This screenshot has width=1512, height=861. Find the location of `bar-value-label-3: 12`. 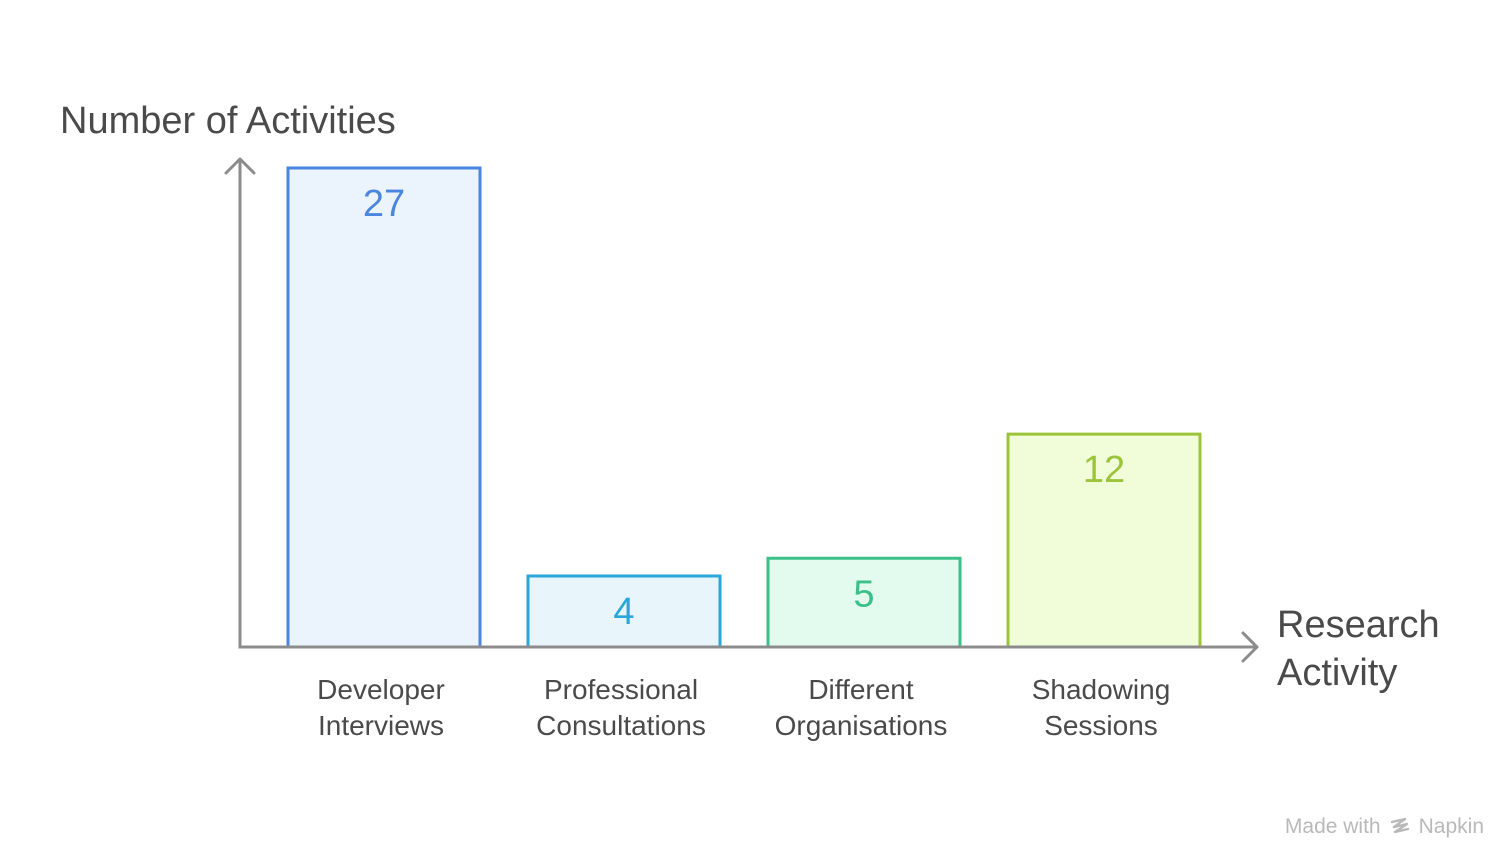

bar-value-label-3: 12 is located at coordinates (1104, 470).